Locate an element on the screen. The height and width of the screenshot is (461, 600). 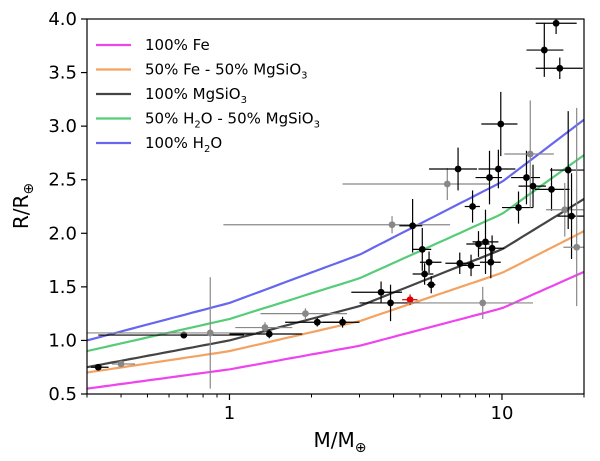
y-tick-label: 0.5 is located at coordinates (62, 394).